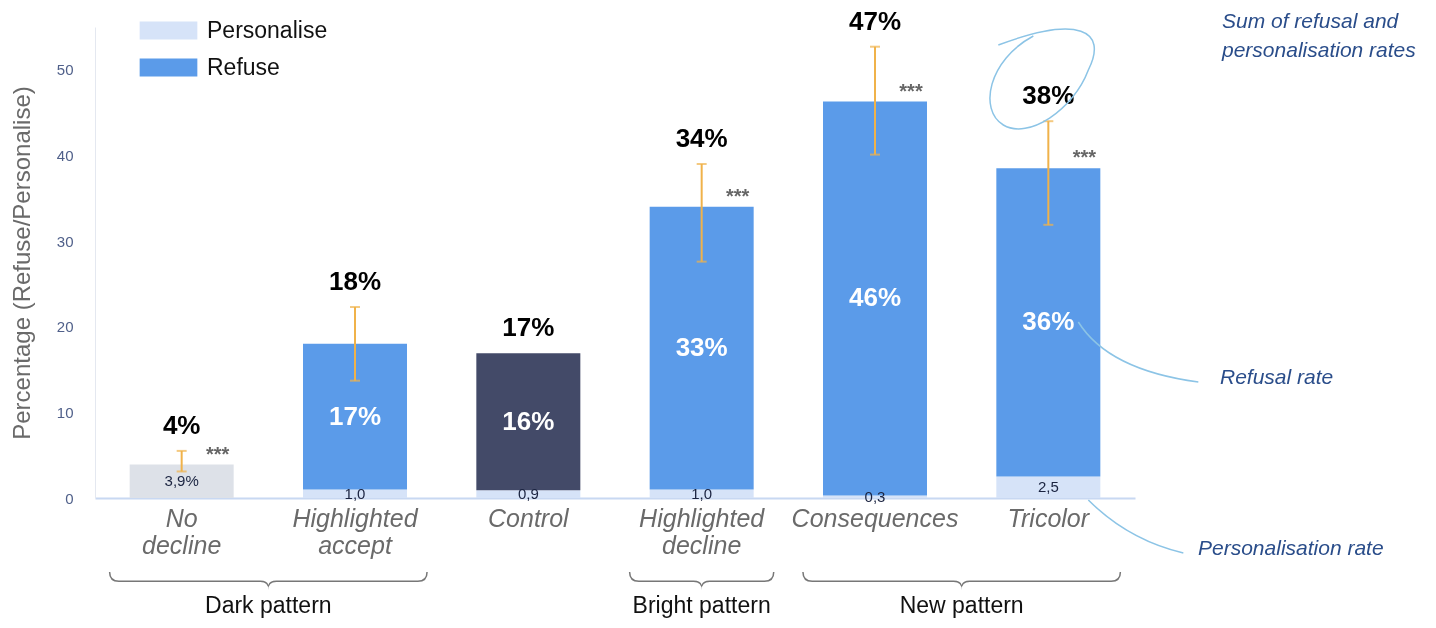  Describe the element at coordinates (243, 66) in the screenshot. I see `legend-label: Refuse` at that location.